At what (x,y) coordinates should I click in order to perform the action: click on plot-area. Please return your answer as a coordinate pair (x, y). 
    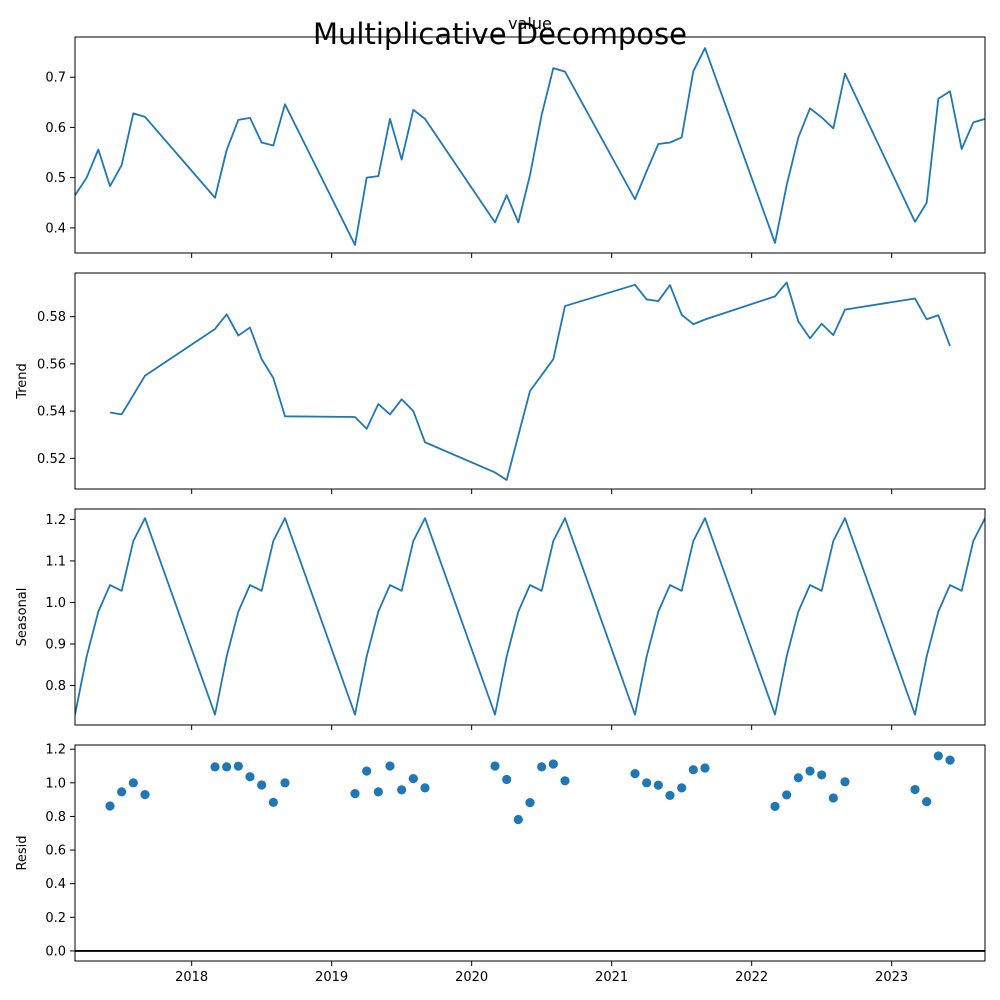
    Looking at the image, I should click on (530, 788).